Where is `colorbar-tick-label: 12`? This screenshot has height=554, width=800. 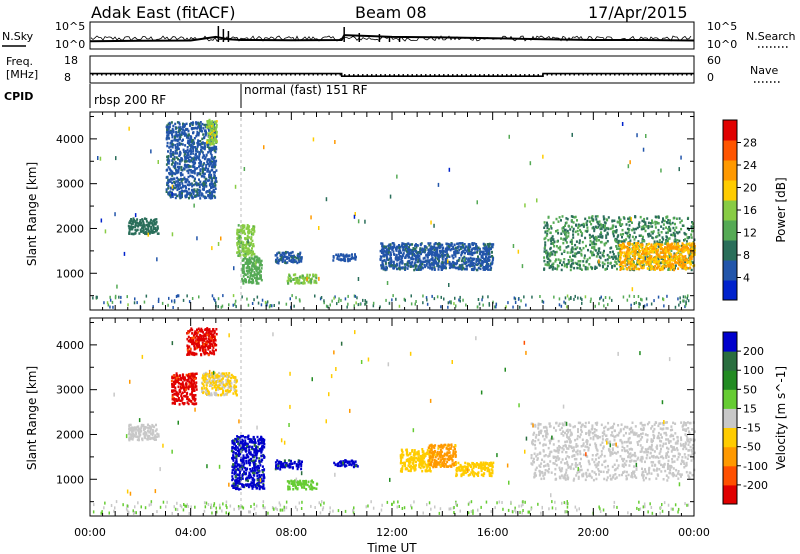 colorbar-tick-label: 12 is located at coordinates (750, 233).